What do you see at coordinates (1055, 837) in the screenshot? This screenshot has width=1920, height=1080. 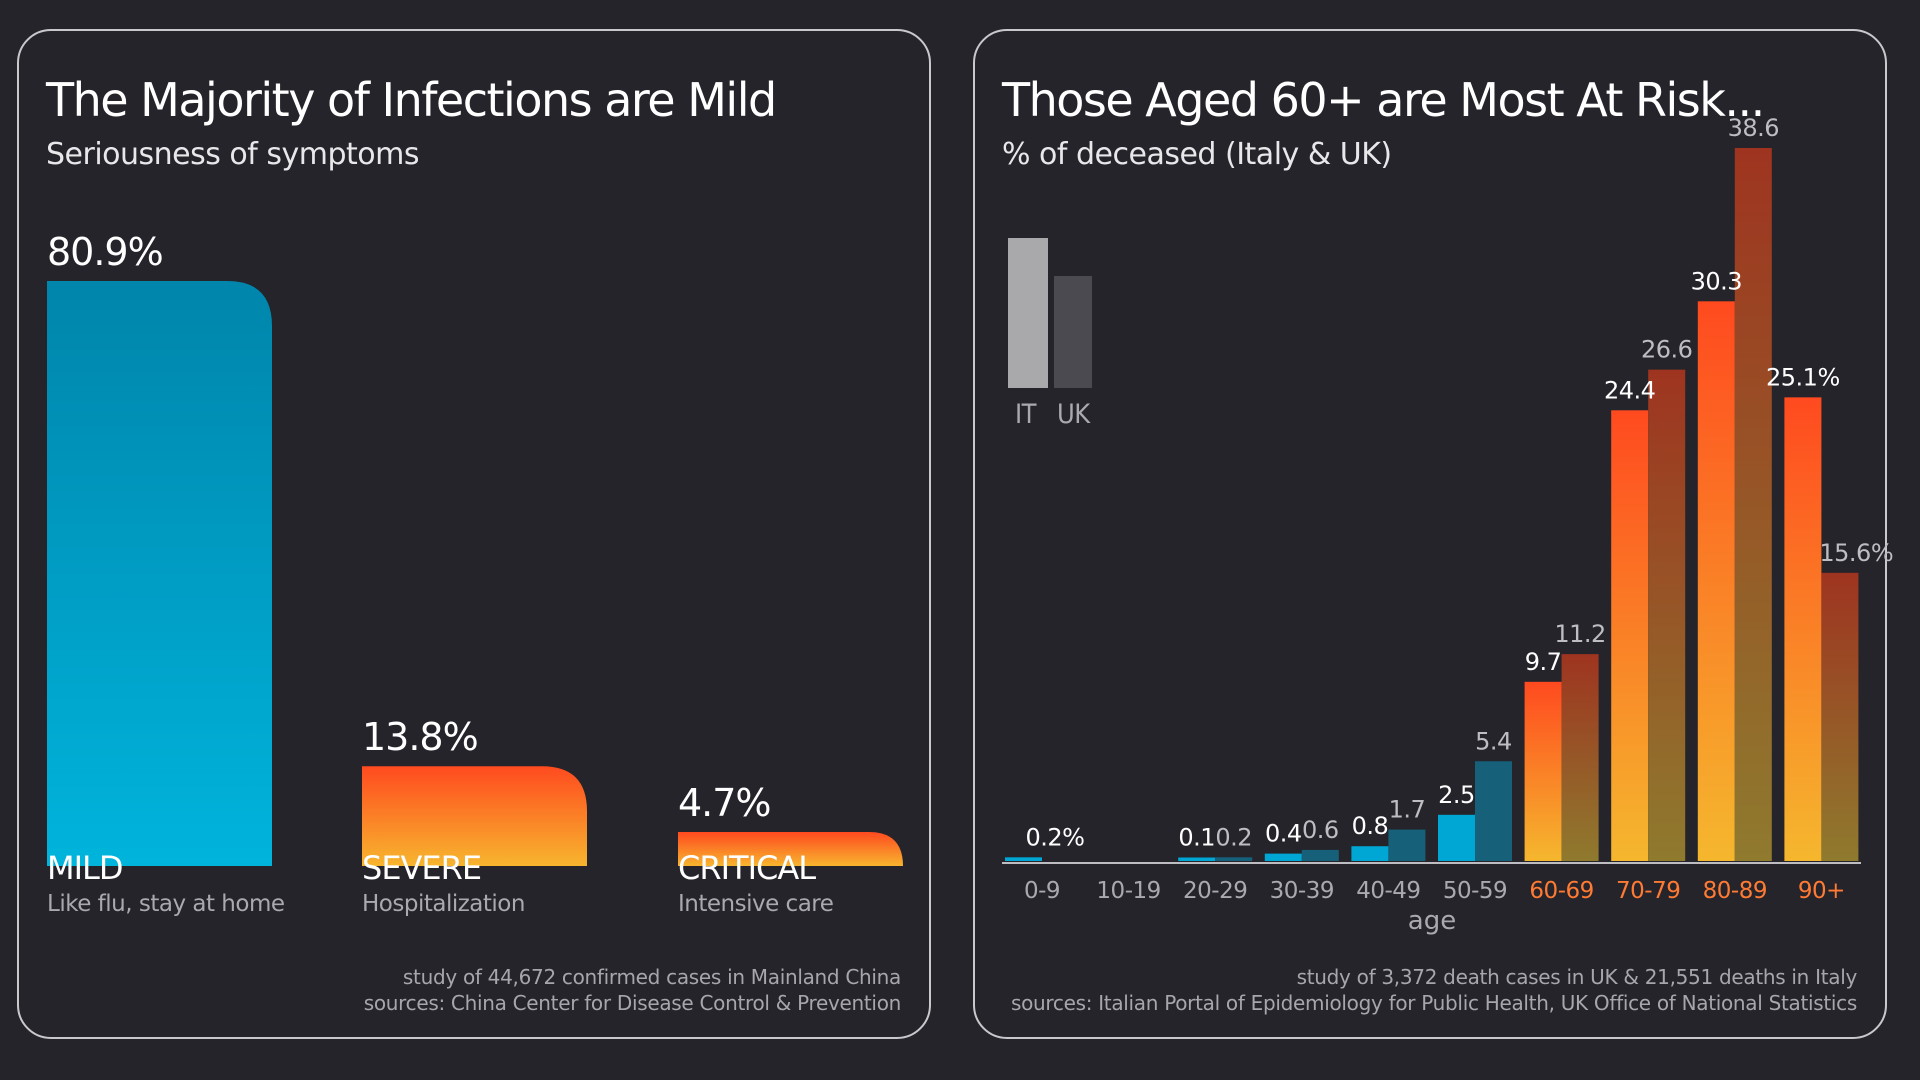 I see `label-it-0-9: 0.2%` at bounding box center [1055, 837].